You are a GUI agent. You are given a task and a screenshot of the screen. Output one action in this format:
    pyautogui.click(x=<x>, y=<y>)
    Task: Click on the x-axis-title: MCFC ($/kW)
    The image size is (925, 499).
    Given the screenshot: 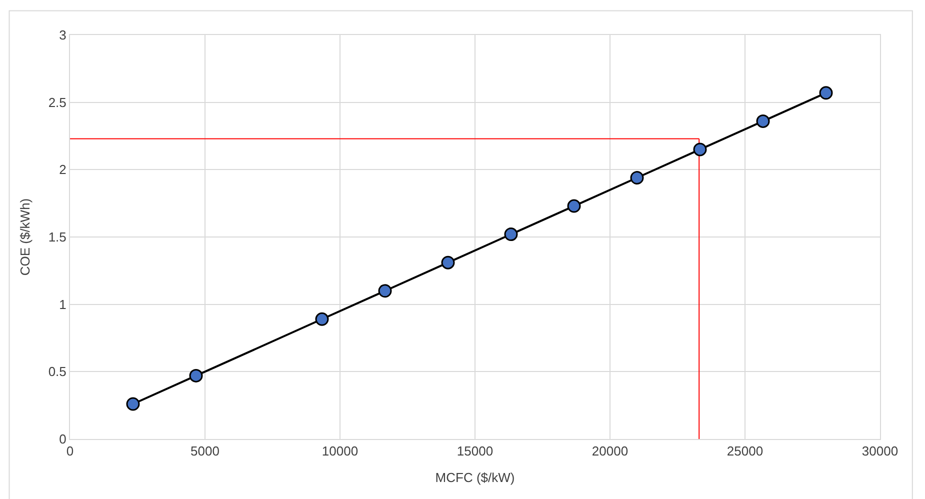 What is the action you would take?
    pyautogui.click(x=475, y=478)
    